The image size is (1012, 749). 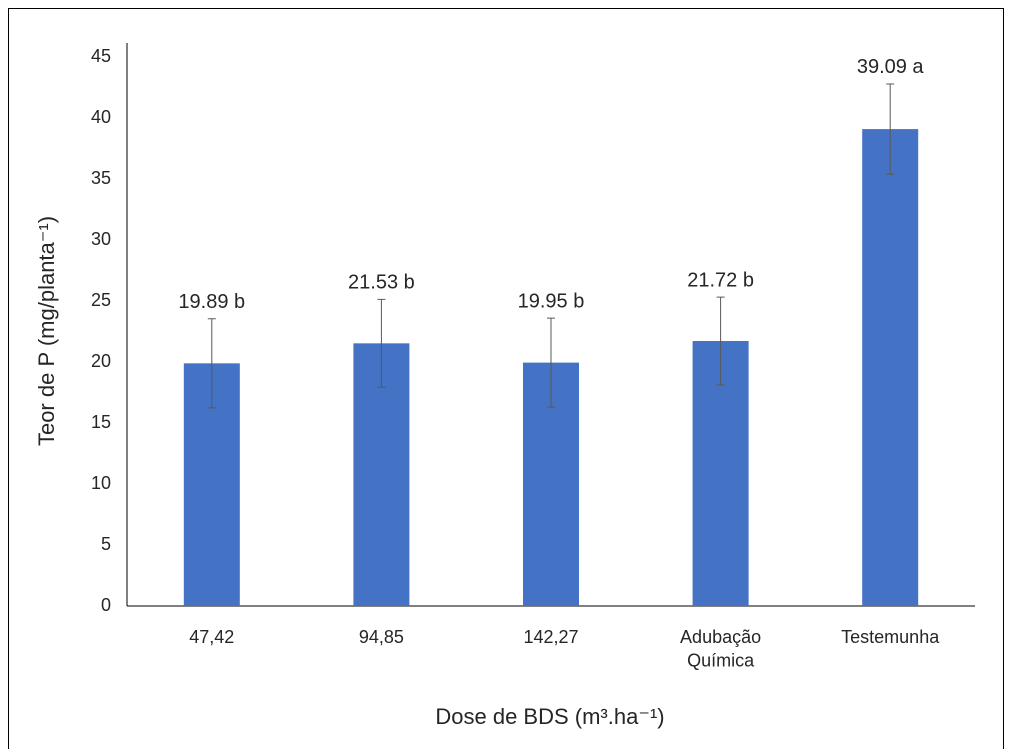 What do you see at coordinates (550, 637) in the screenshot?
I see `x-tick-label: 142,27` at bounding box center [550, 637].